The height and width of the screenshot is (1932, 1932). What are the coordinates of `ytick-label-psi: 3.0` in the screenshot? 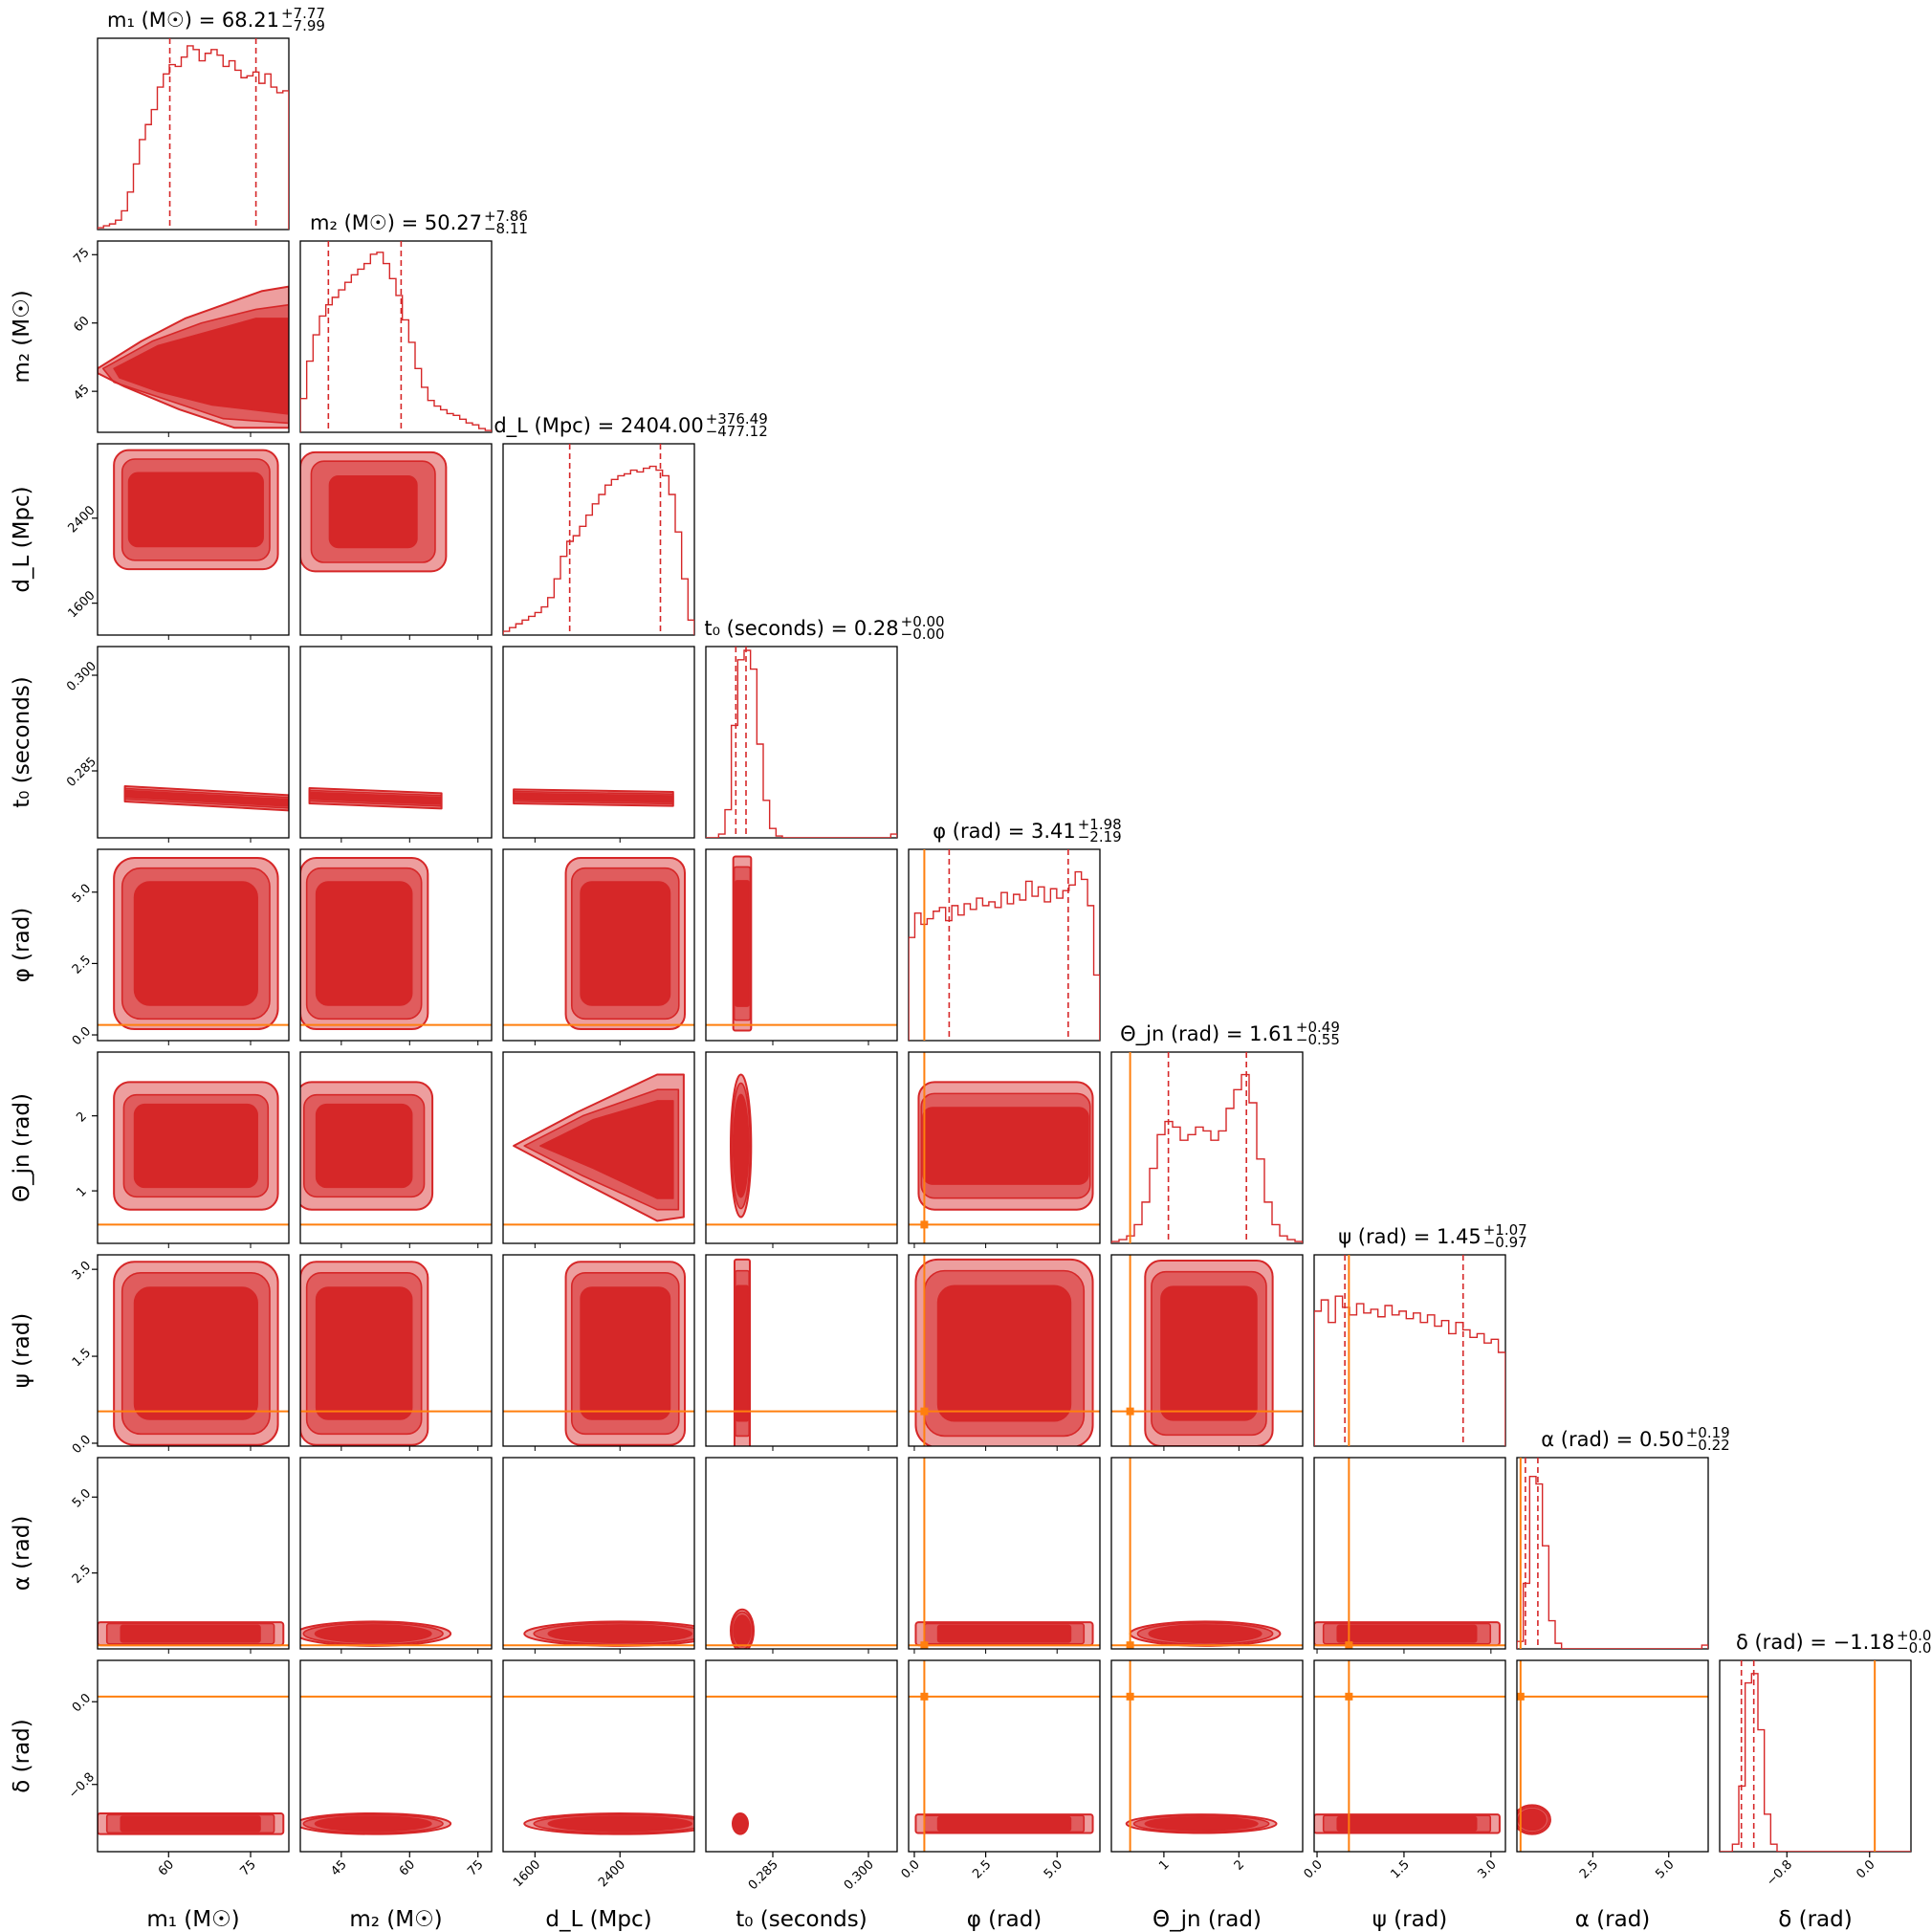 It's located at (82, 1271).